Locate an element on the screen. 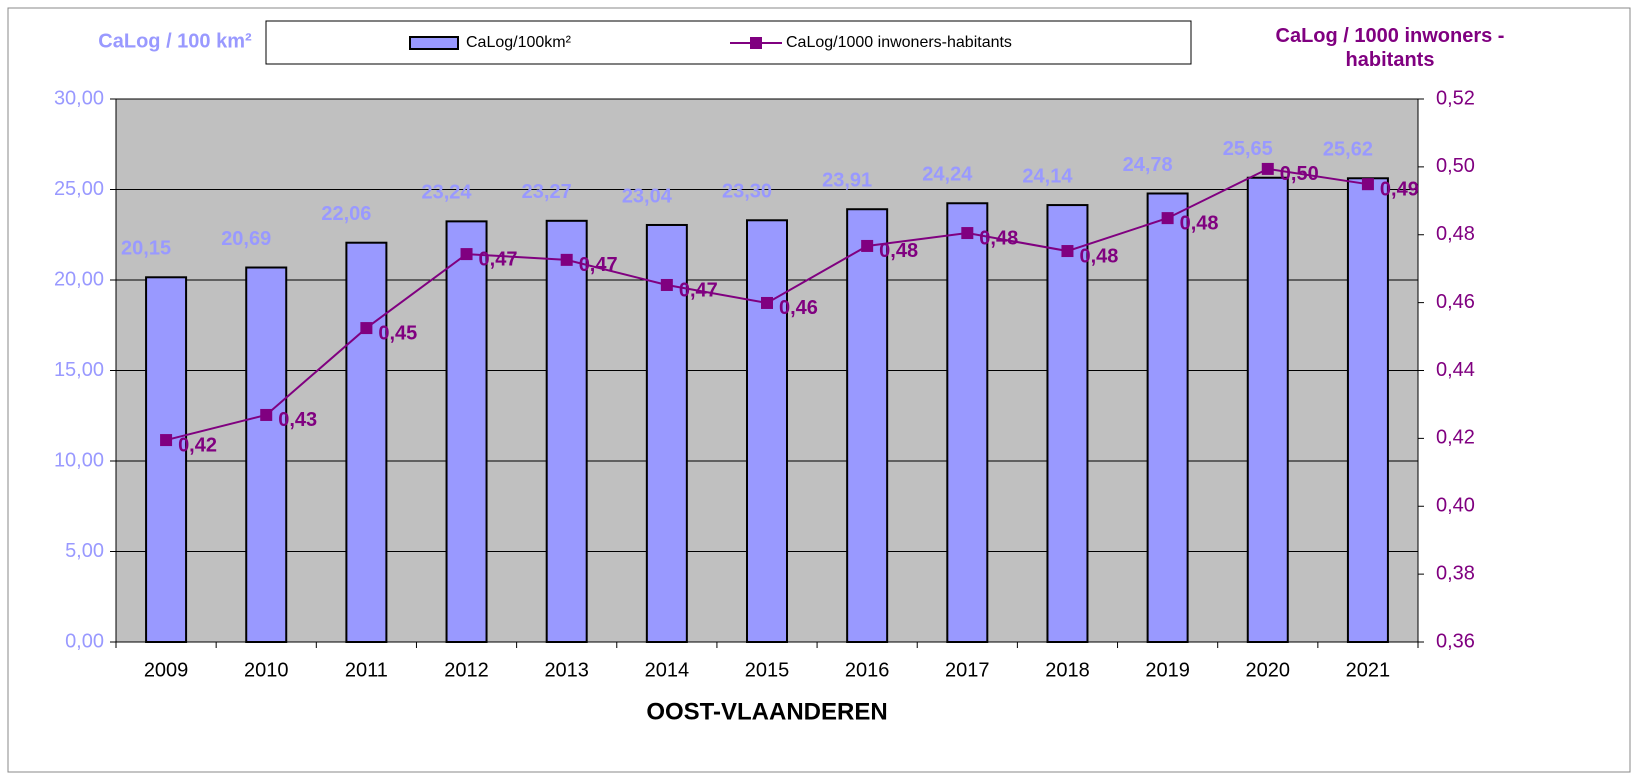 The height and width of the screenshot is (780, 1639). y-tick-label: 20,00 is located at coordinates (79, 279).